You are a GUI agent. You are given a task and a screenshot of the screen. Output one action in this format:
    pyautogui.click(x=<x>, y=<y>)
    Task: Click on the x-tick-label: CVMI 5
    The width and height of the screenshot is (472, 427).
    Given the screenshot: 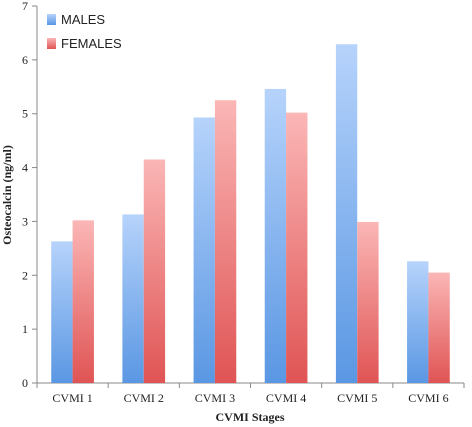 What is the action you would take?
    pyautogui.click(x=357, y=398)
    